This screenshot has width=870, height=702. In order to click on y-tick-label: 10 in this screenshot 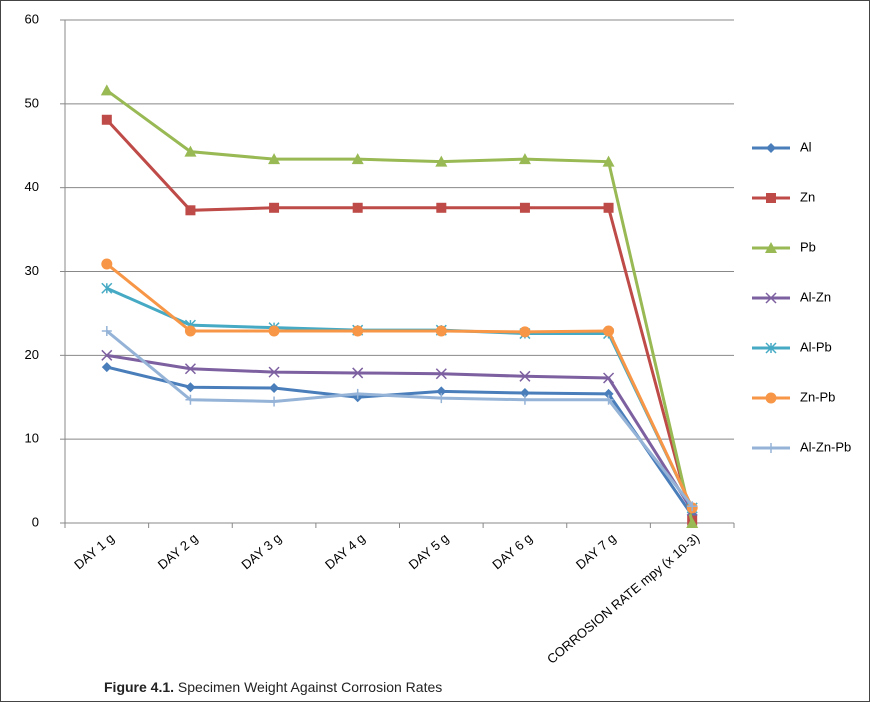, I will do `click(32, 438)`.